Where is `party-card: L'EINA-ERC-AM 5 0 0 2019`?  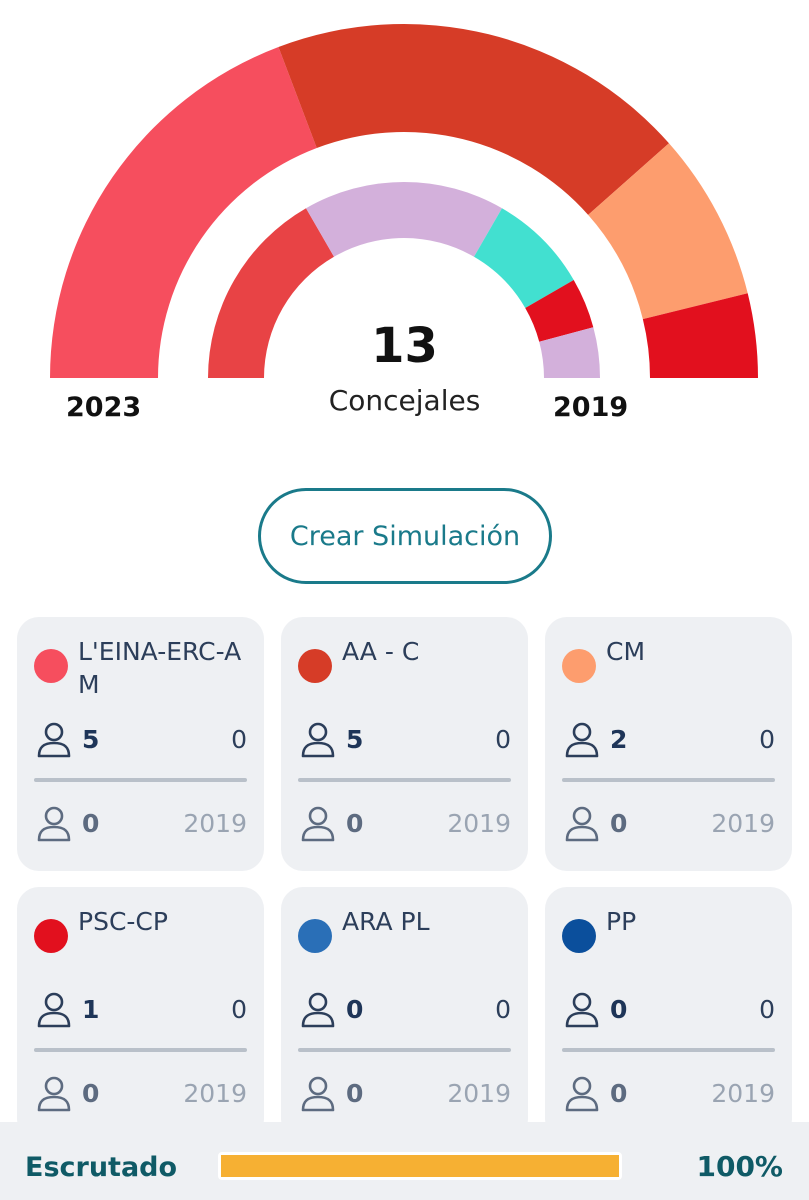 party-card: L'EINA-ERC-AM 5 0 0 2019 is located at coordinates (140, 744).